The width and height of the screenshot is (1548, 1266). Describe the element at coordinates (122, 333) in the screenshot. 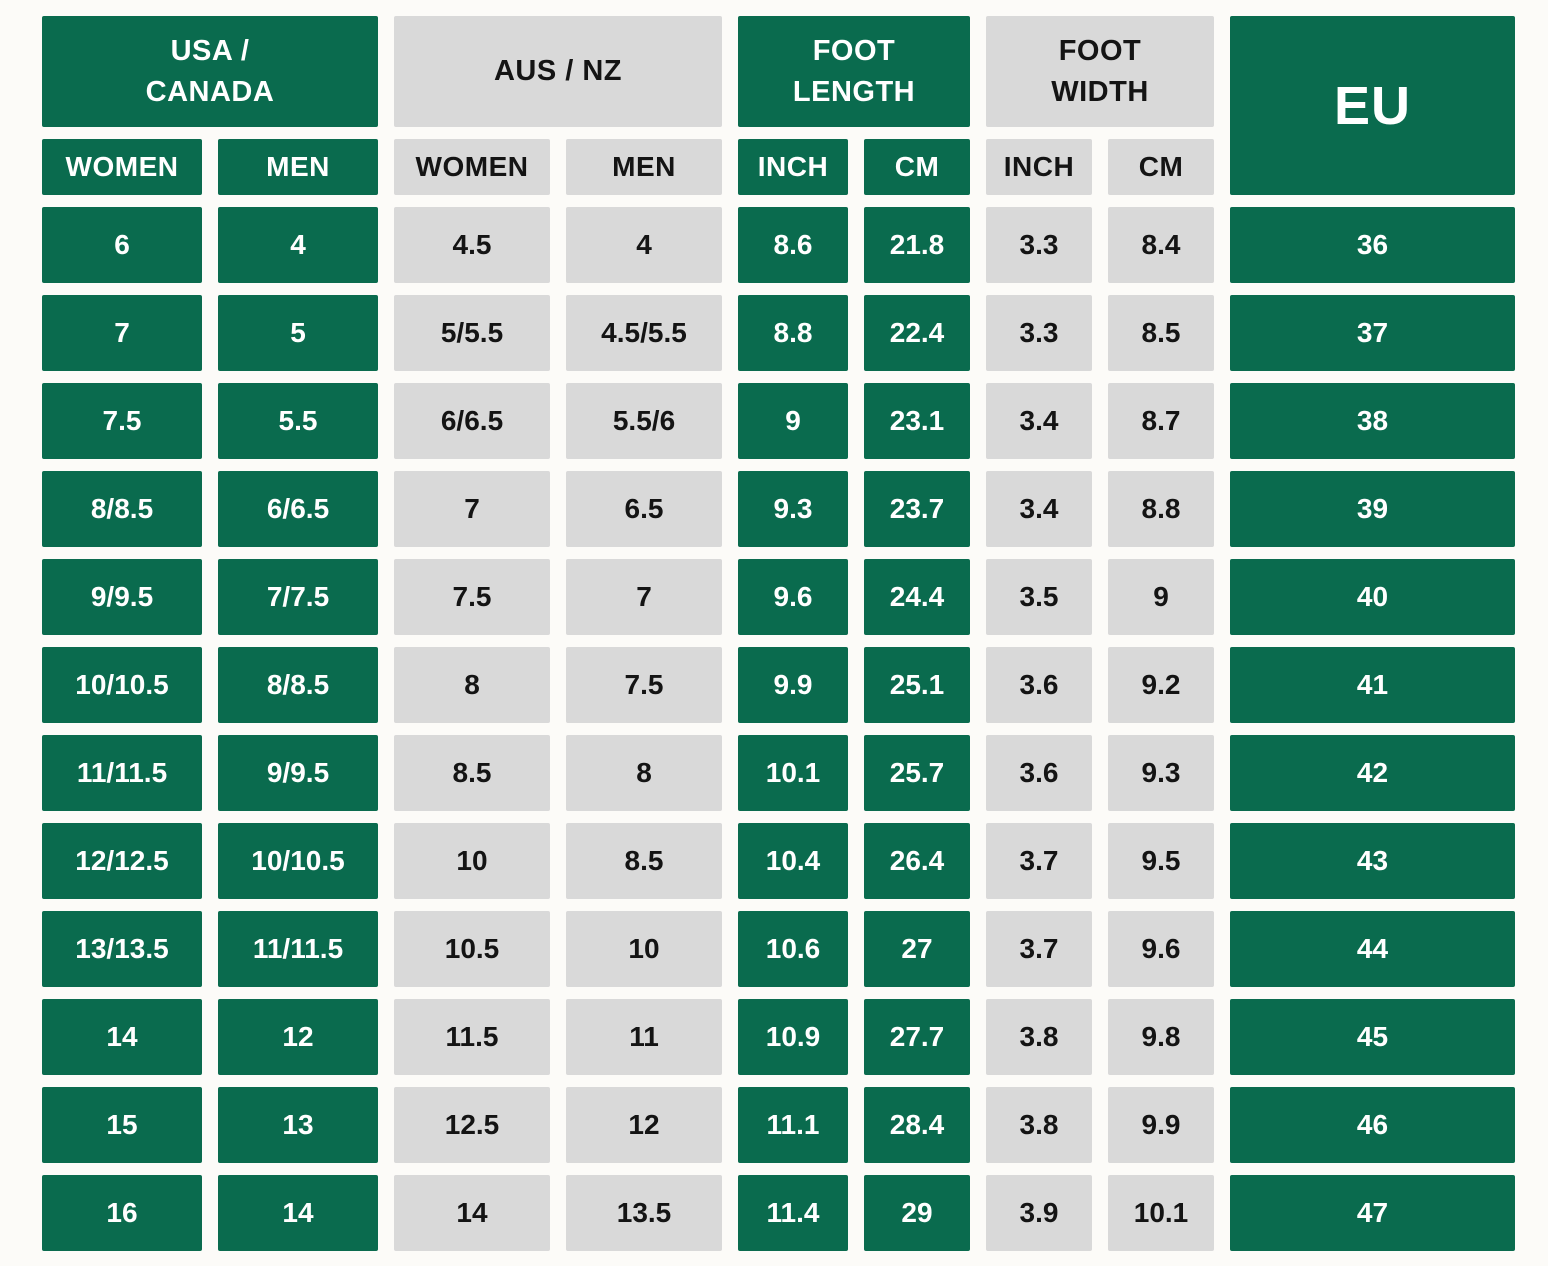

I see `us-women-cell: 7` at that location.